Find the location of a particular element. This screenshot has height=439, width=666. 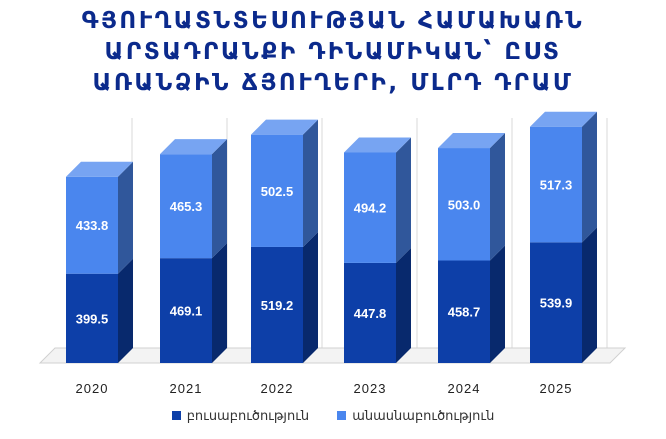

bar-side-2020-s2 is located at coordinates (125, 217).